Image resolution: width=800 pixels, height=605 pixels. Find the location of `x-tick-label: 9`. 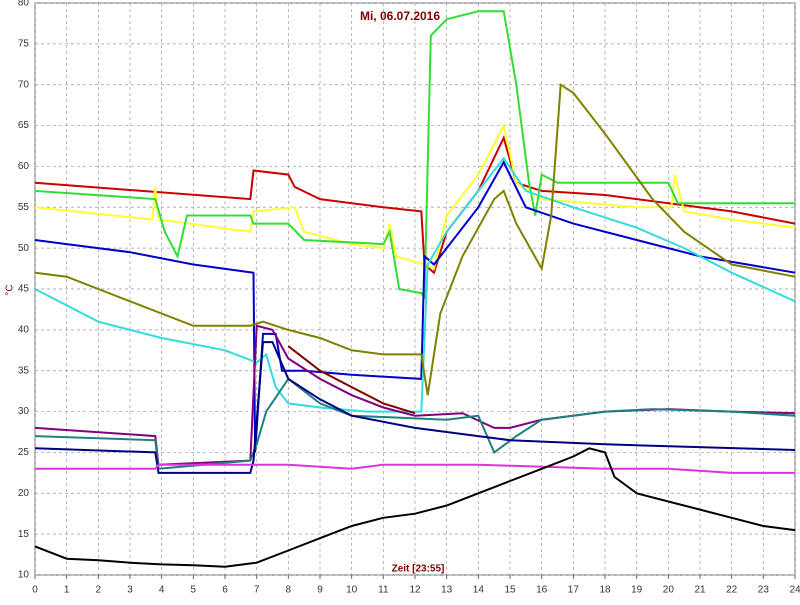

x-tick-label: 9 is located at coordinates (320, 590).